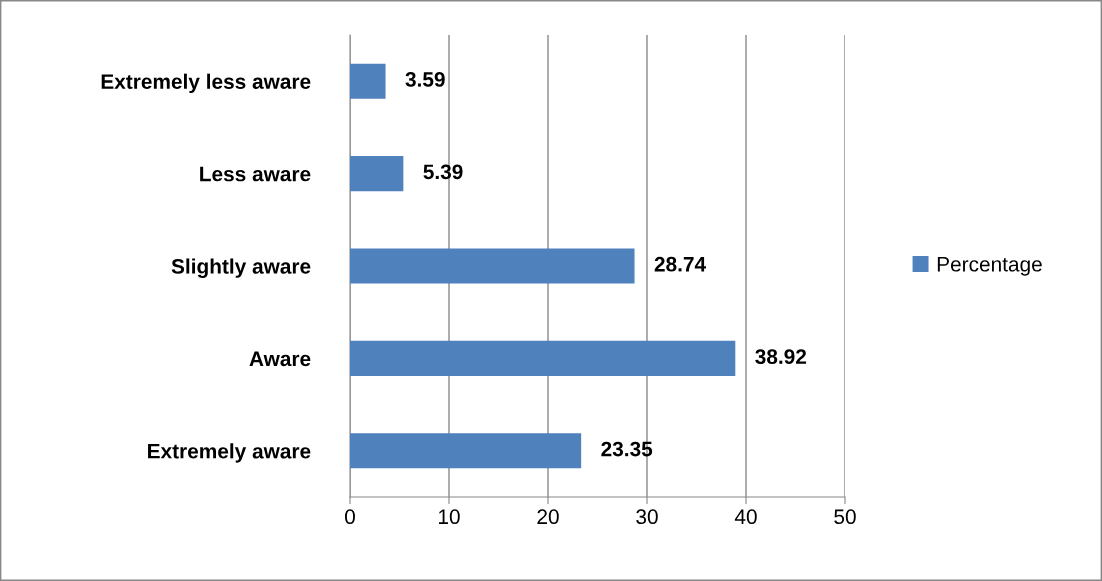 This screenshot has height=581, width=1102. Describe the element at coordinates (241, 268) in the screenshot. I see `y-tick-label: Slightly aware` at that location.